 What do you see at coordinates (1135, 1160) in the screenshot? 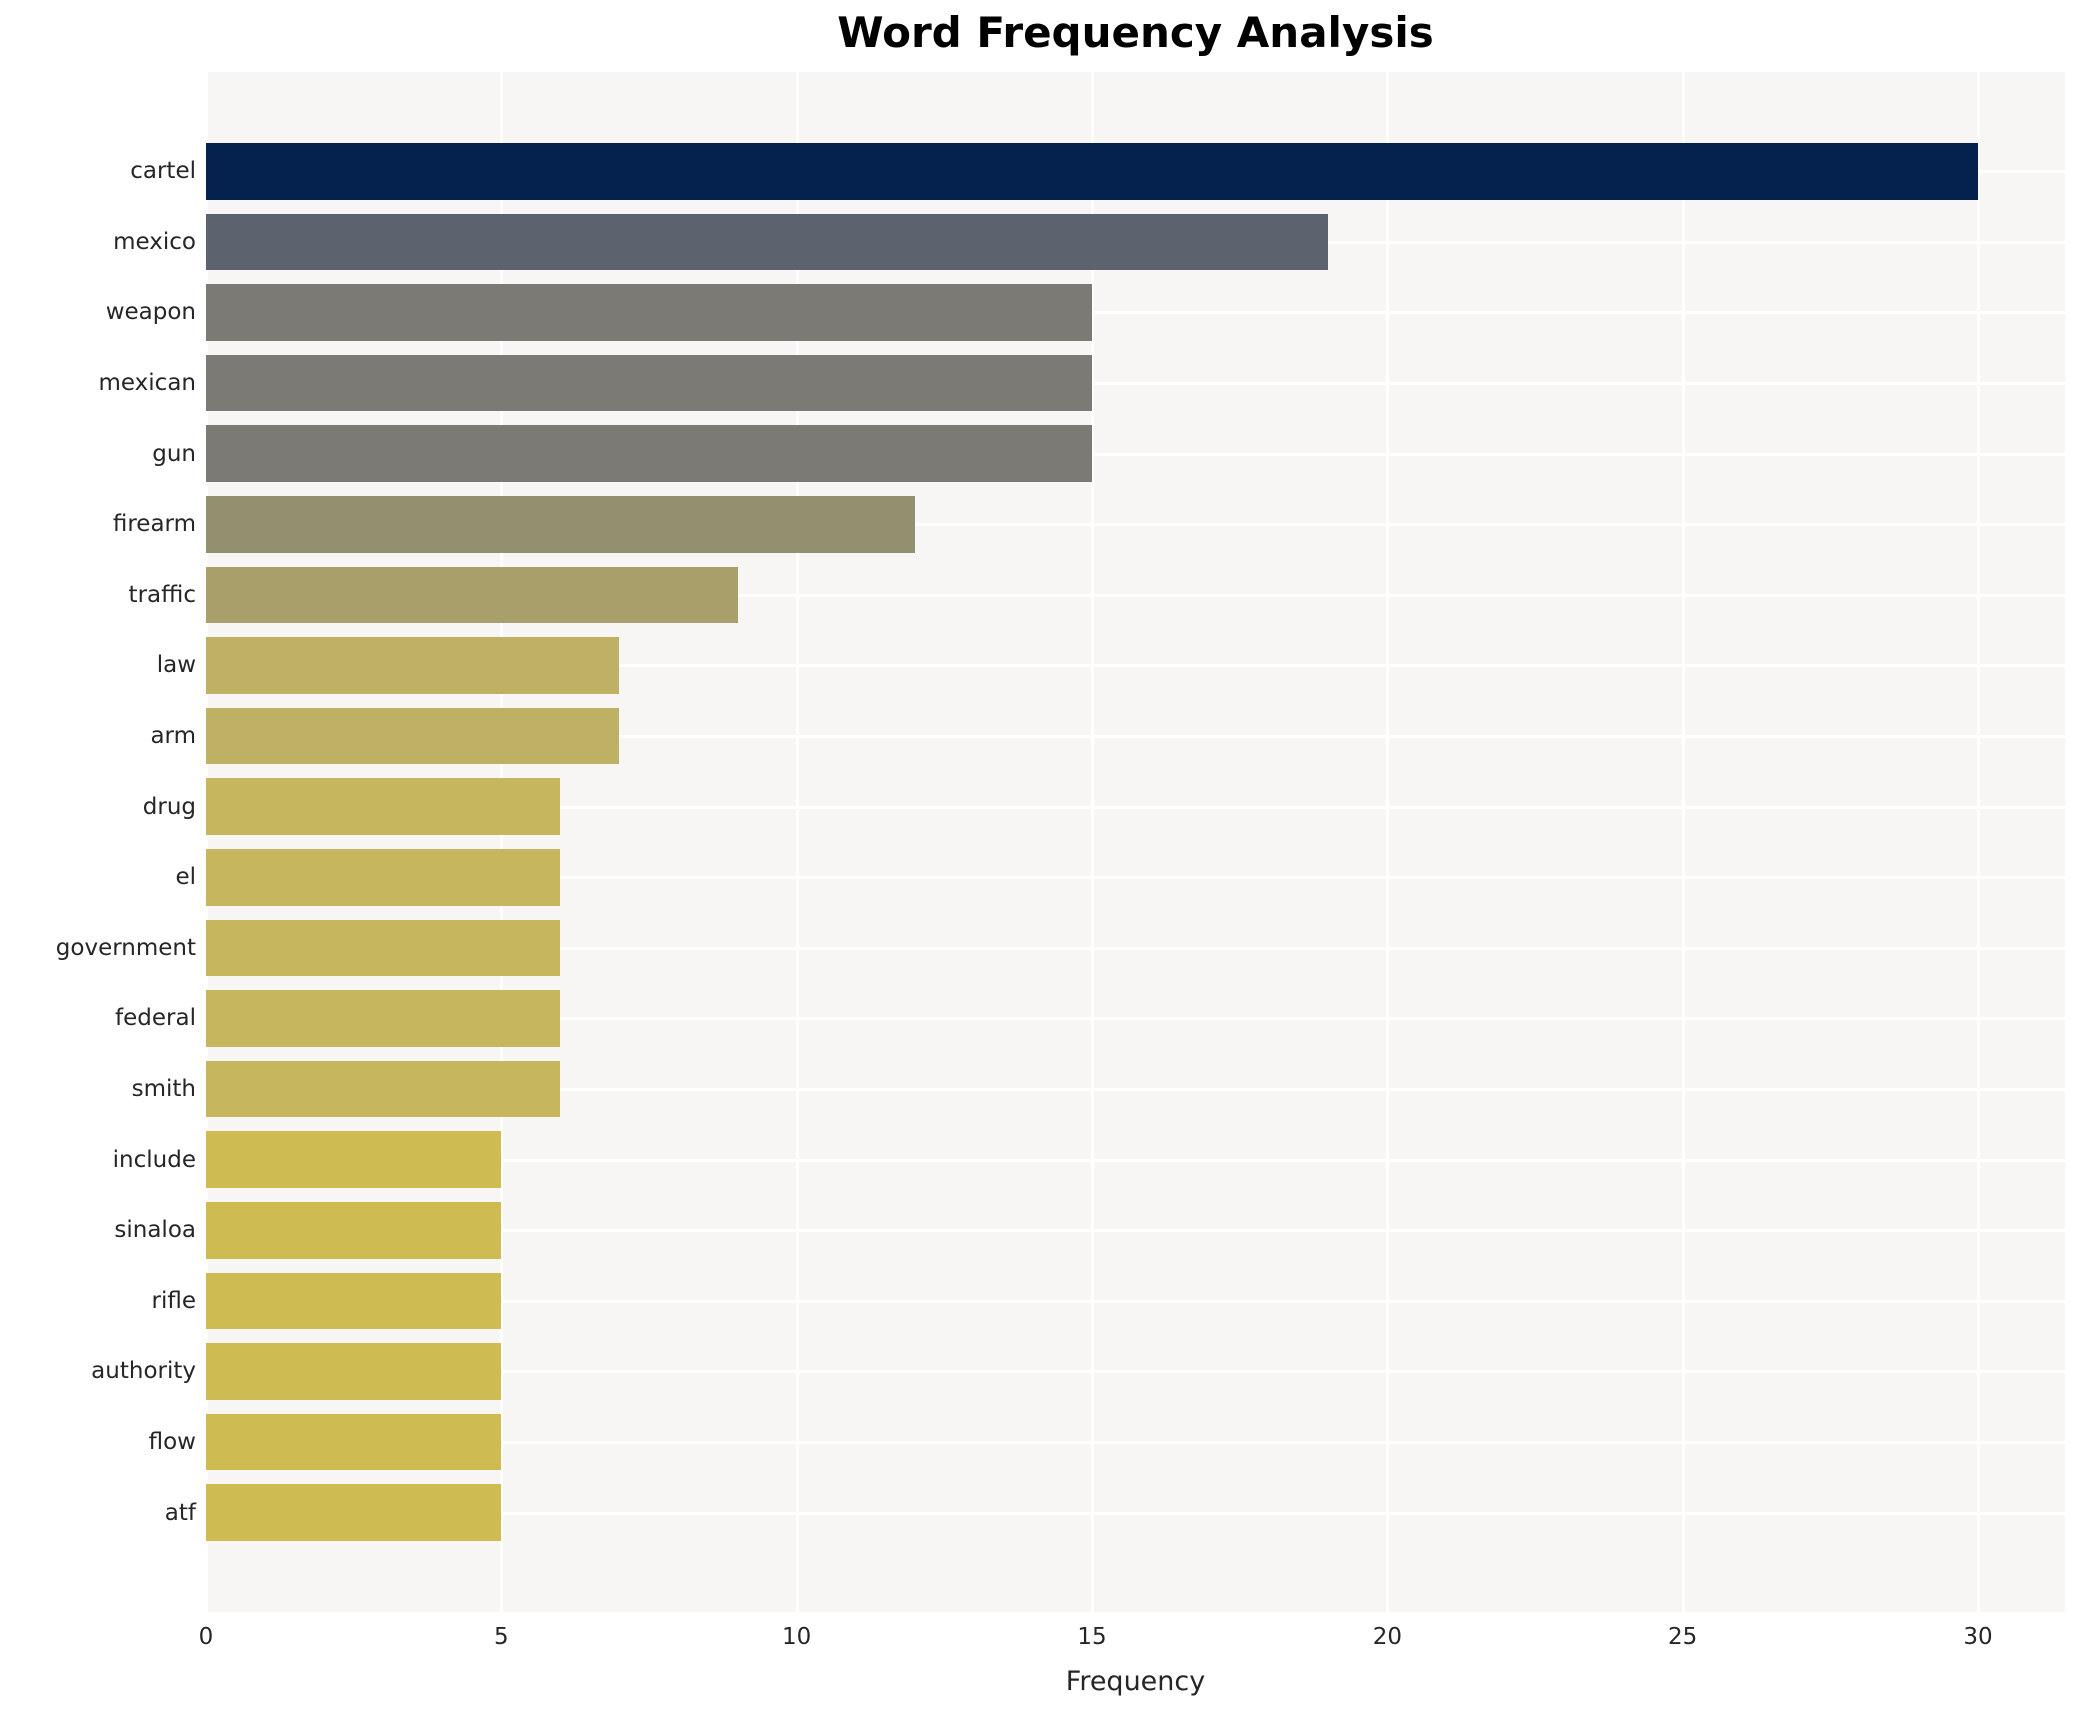
I see `gridline-y-include` at bounding box center [1135, 1160].